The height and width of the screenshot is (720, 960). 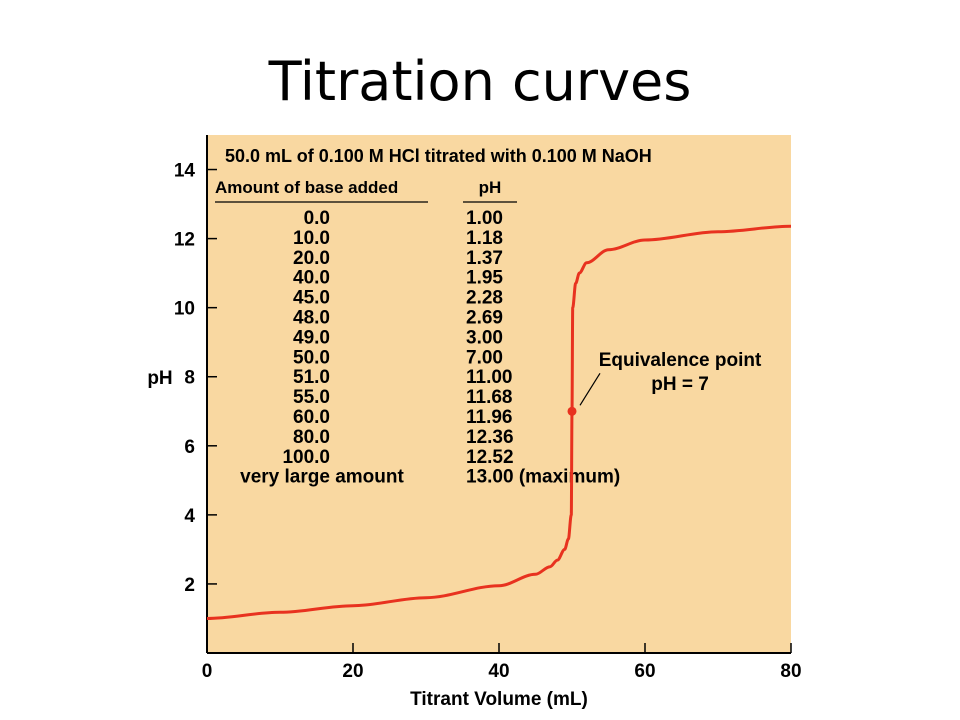 What do you see at coordinates (484, 357) in the screenshot?
I see `table-cell-ph: 7.00` at bounding box center [484, 357].